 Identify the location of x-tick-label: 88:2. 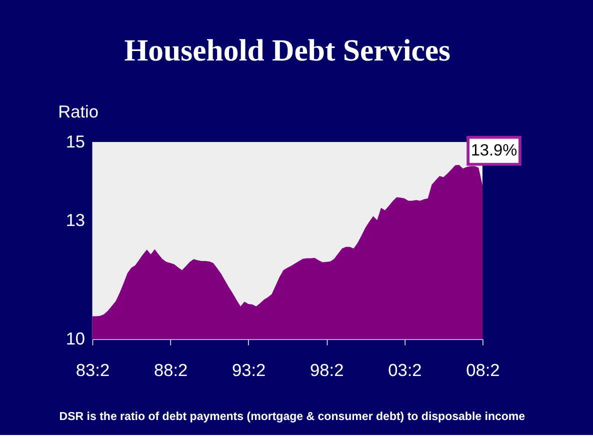
(171, 370).